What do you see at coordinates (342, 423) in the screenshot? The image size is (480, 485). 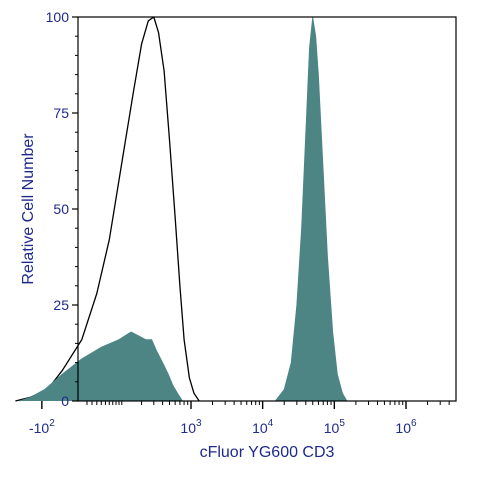 I see `x-tick-label-exponent: 5` at bounding box center [342, 423].